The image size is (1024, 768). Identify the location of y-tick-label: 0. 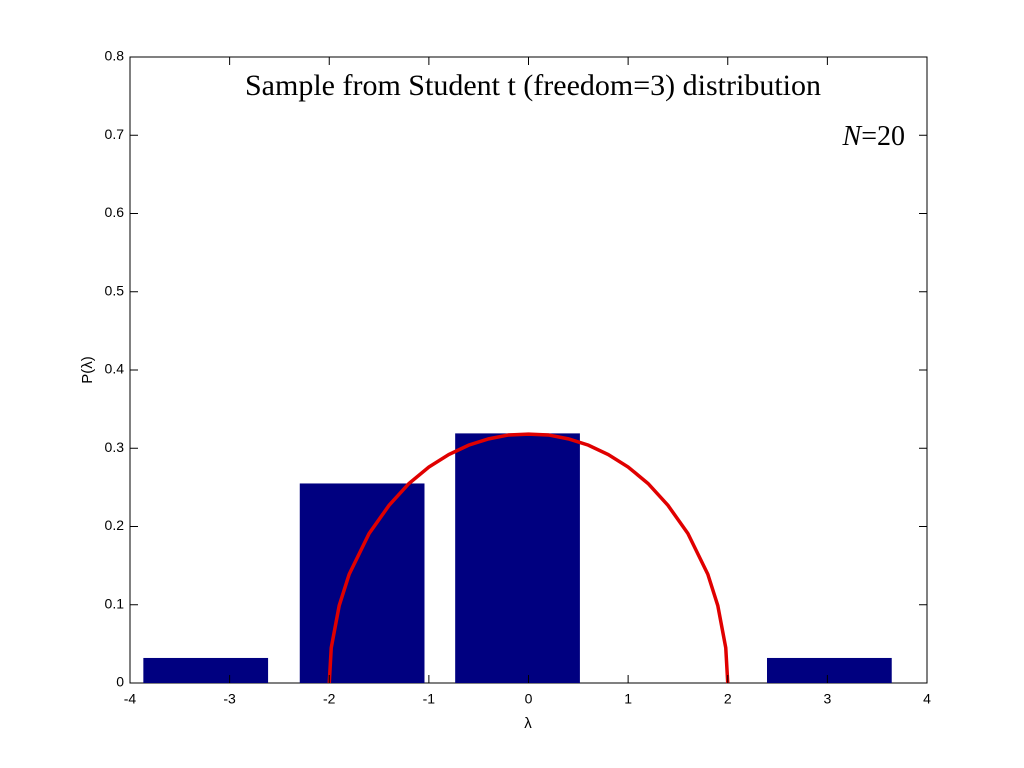
(120, 682).